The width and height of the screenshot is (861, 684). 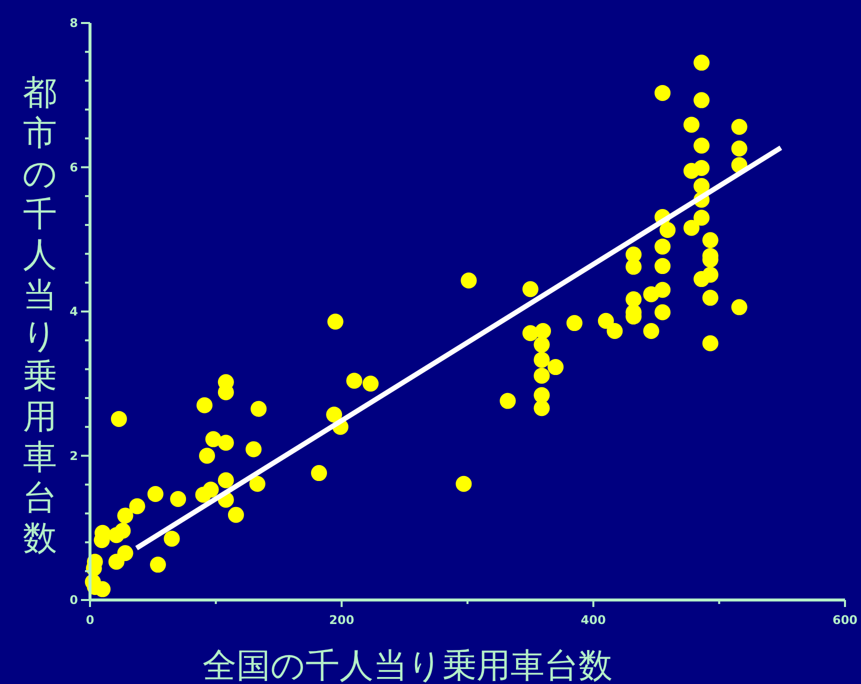 I want to click on x-tick-label: 200, so click(x=341, y=620).